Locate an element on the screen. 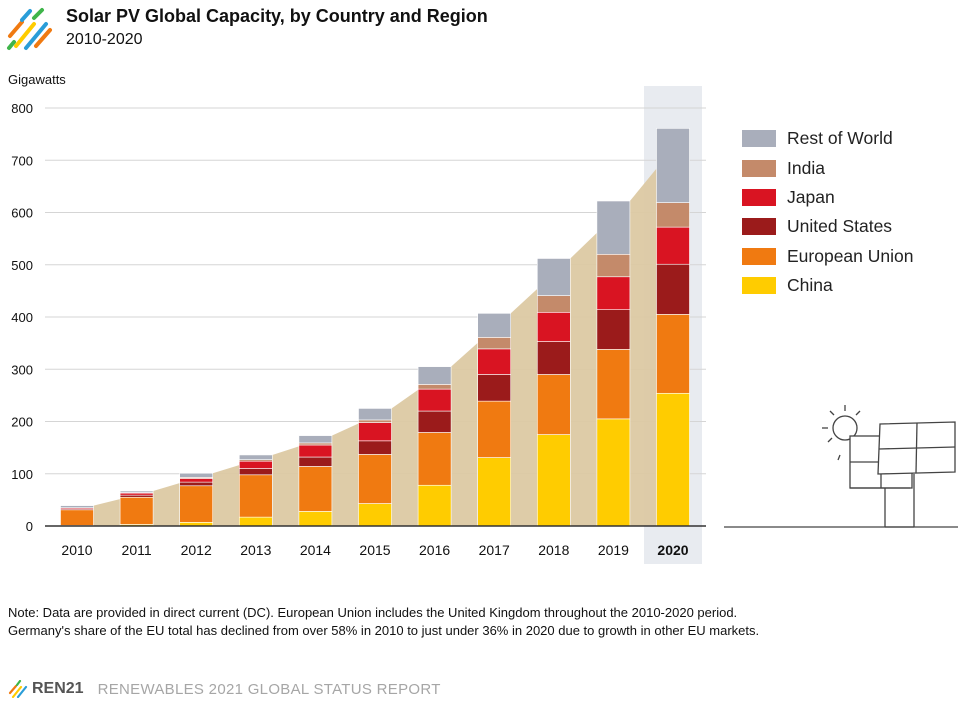 The width and height of the screenshot is (969, 703). legend-item-european-union: European Union is located at coordinates (827, 256).